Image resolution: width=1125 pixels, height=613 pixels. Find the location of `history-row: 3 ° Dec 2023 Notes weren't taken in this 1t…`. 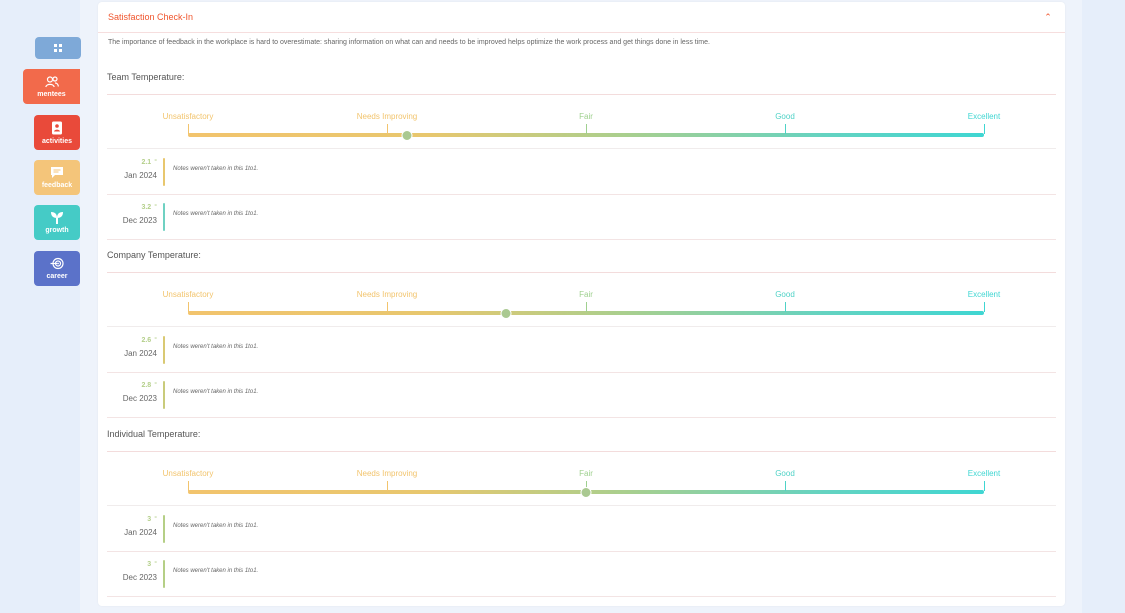

history-row: 3 ° Dec 2023 Notes weren't taken in this 1t… is located at coordinates (581, 574).